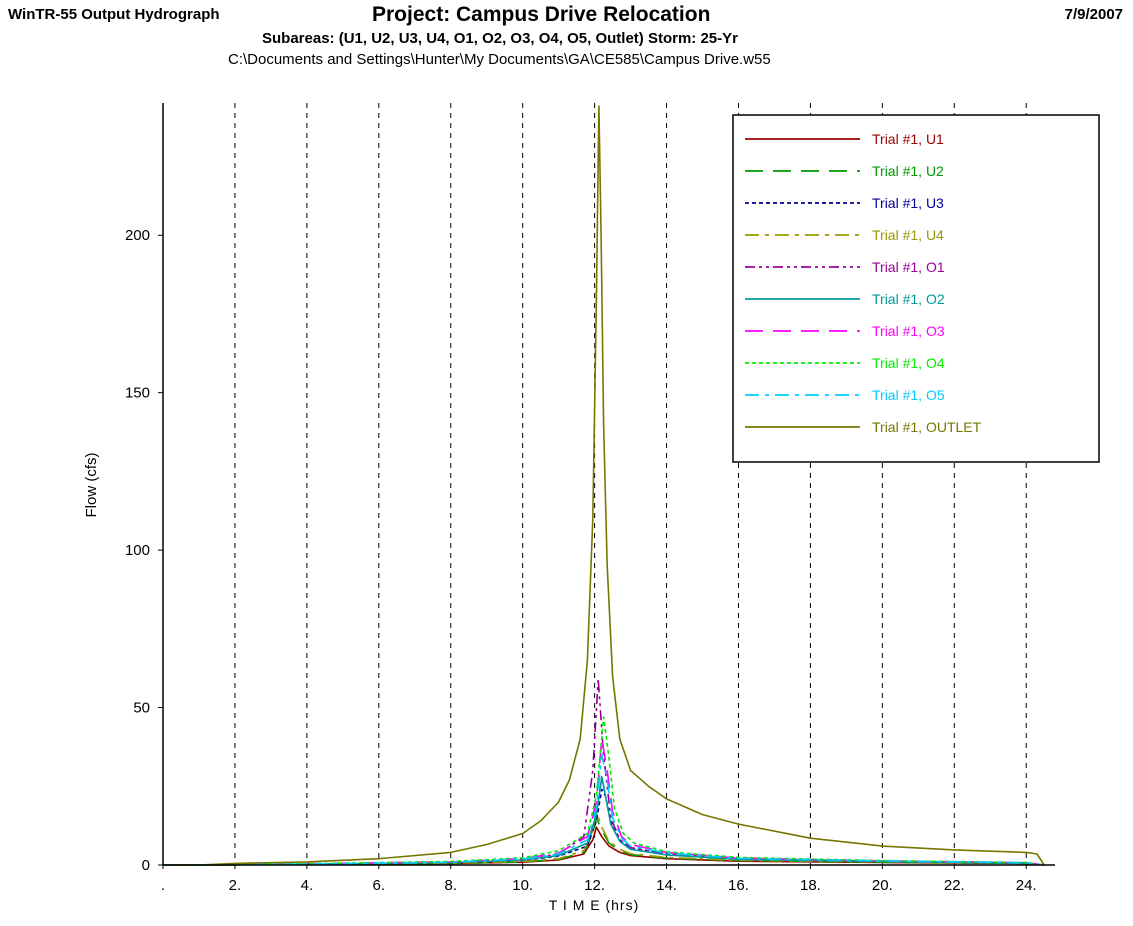 The height and width of the screenshot is (926, 1133). What do you see at coordinates (522, 885) in the screenshot?
I see `x-tick-label: 10.` at bounding box center [522, 885].